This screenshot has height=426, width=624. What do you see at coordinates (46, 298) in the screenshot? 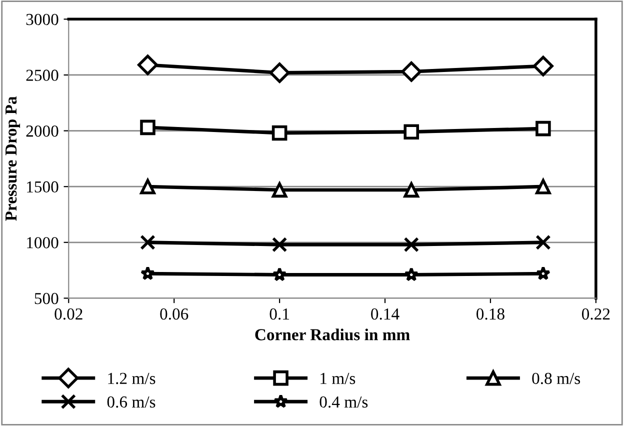
I see `y-tick-label: 500` at bounding box center [46, 298].